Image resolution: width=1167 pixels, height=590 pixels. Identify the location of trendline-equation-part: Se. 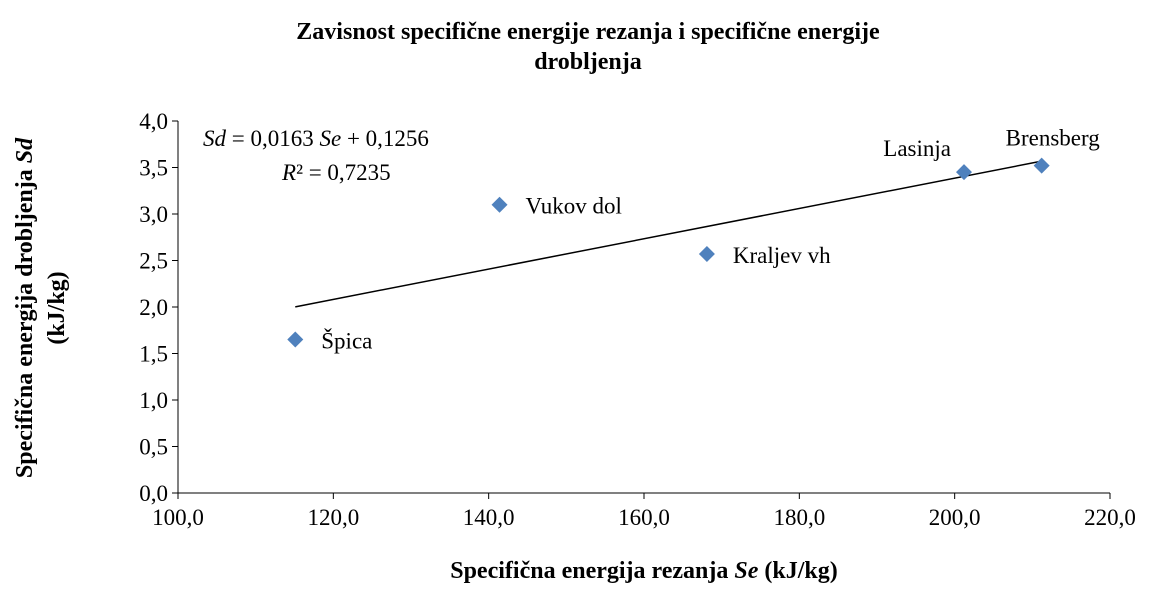
(330, 138).